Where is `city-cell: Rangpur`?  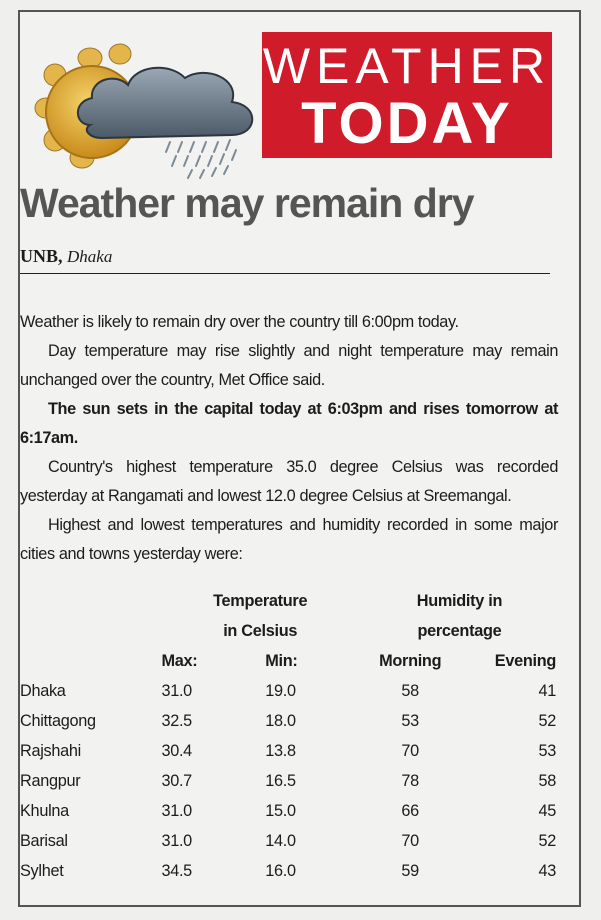 city-cell: Rangpur is located at coordinates (50, 780).